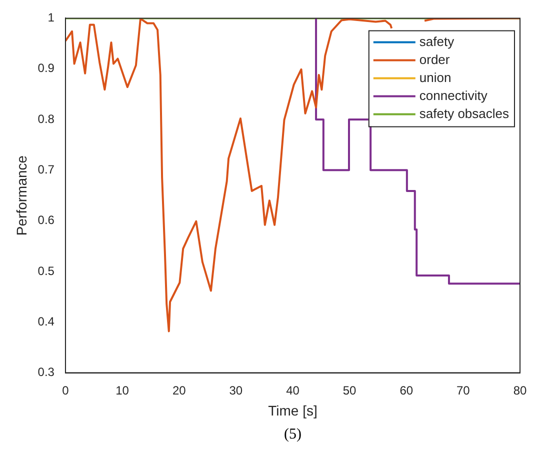 The width and height of the screenshot is (540, 452). What do you see at coordinates (46, 372) in the screenshot?
I see `y-tick-label: 0.3` at bounding box center [46, 372].